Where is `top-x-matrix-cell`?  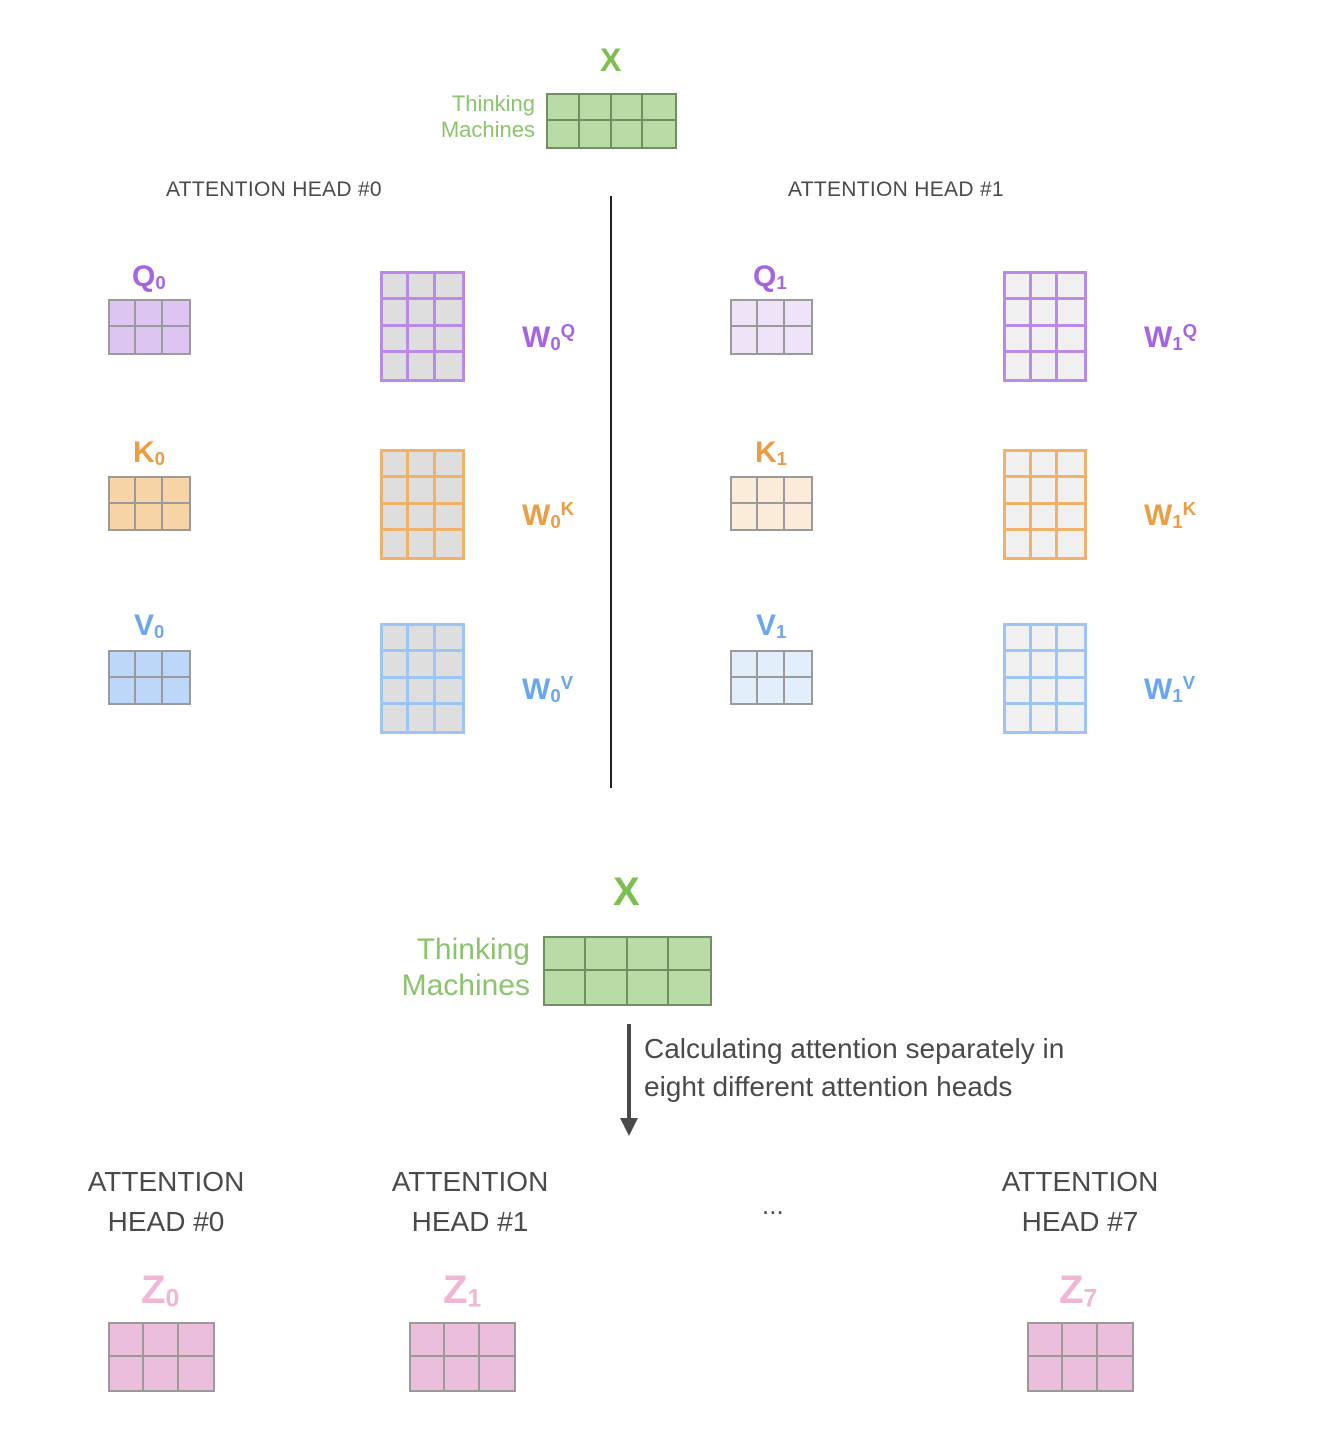
top-x-matrix-cell is located at coordinates (659, 134).